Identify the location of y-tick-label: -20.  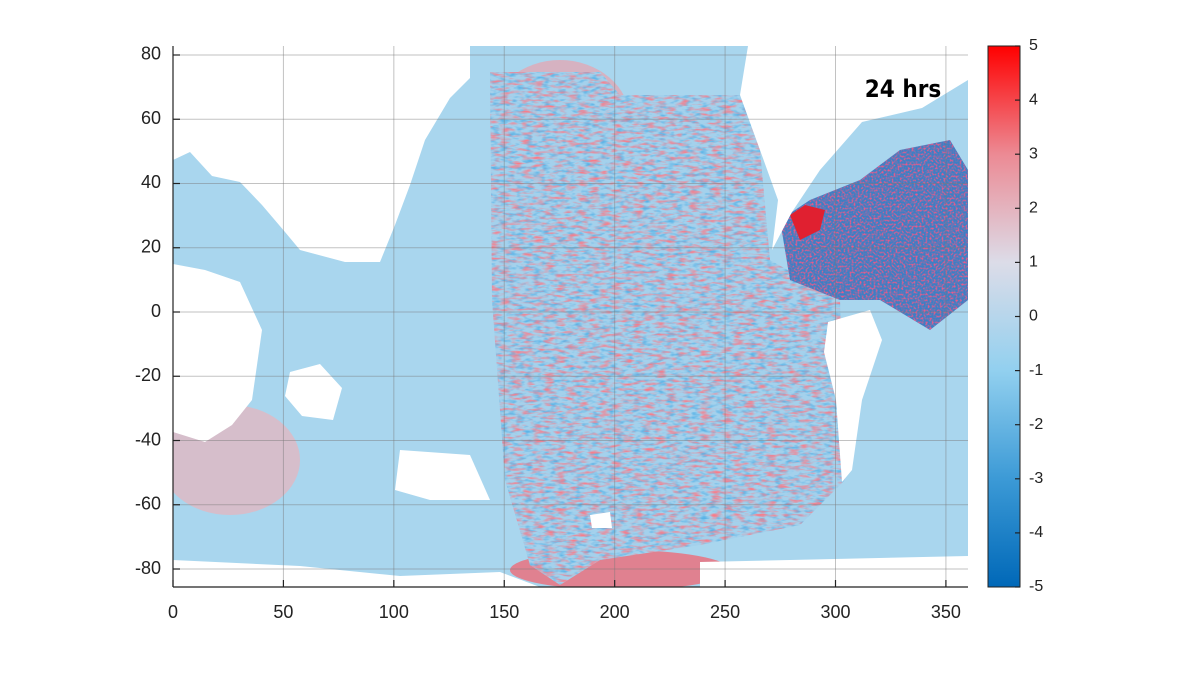
(148, 375).